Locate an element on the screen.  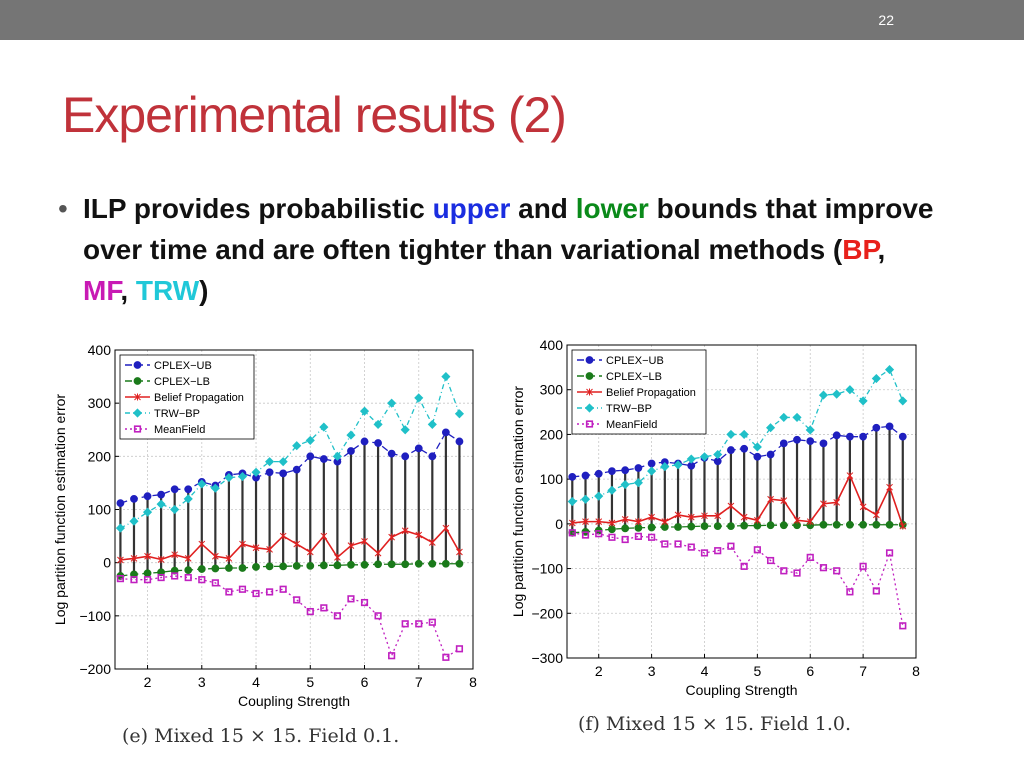
bullet-text-part: and is located at coordinates (543, 208).